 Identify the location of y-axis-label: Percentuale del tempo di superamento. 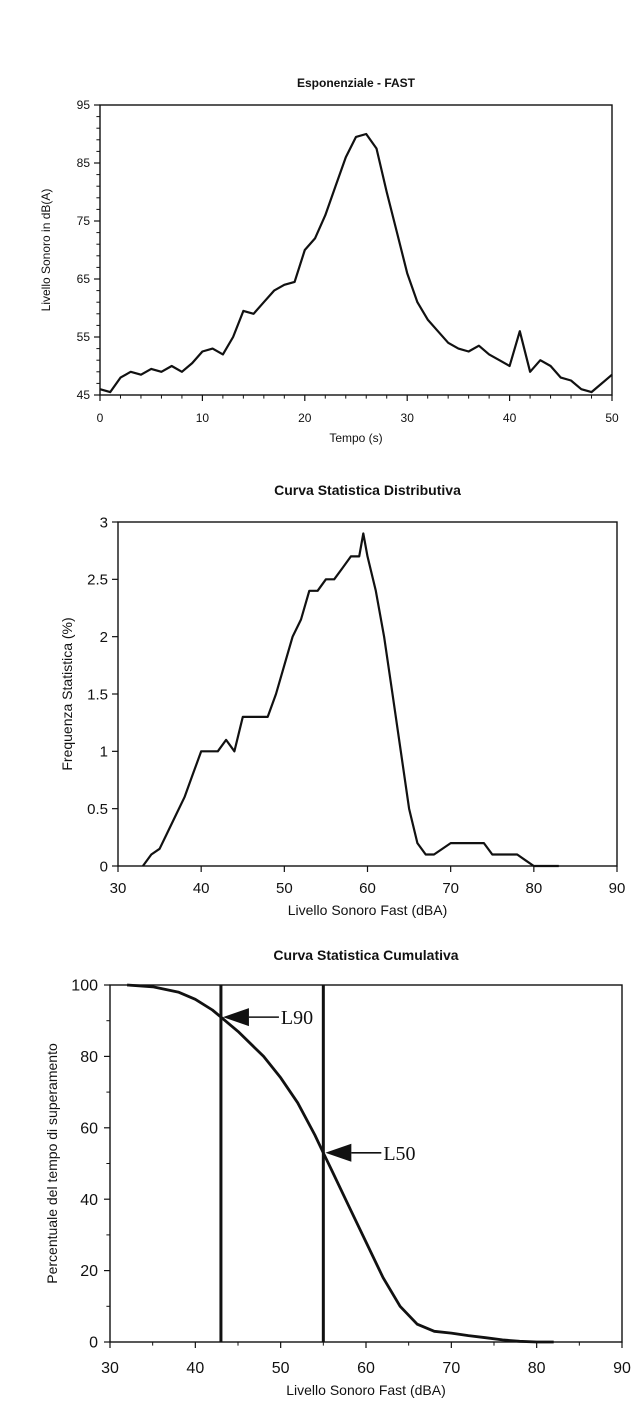
(52, 1163).